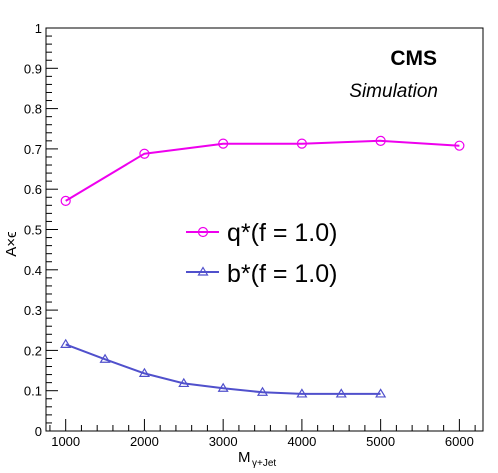 The width and height of the screenshot is (498, 473). What do you see at coordinates (264, 463) in the screenshot?
I see `x-axis-title-subscript: γ+Jet` at bounding box center [264, 463].